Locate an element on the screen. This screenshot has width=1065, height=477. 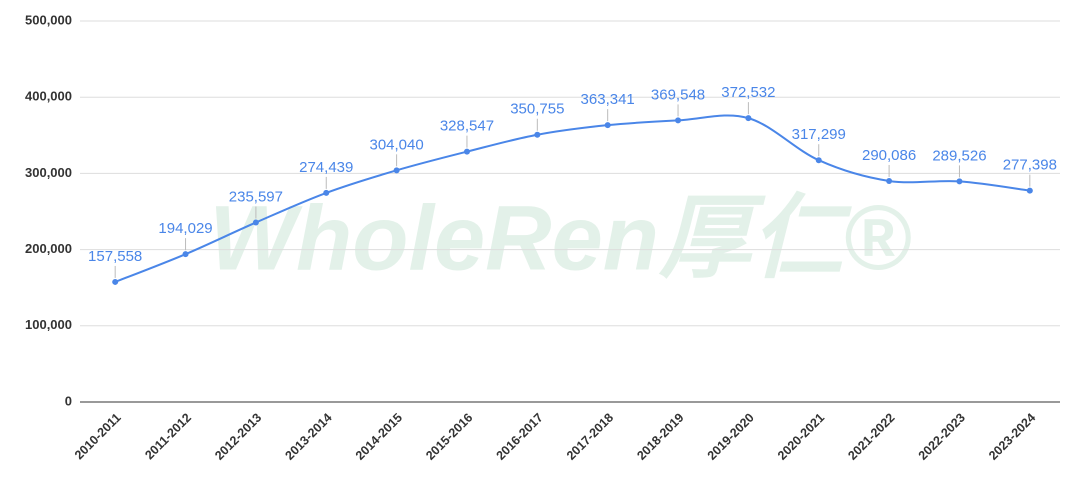
x-tick-label: 2023-2024 is located at coordinates (1012, 437).